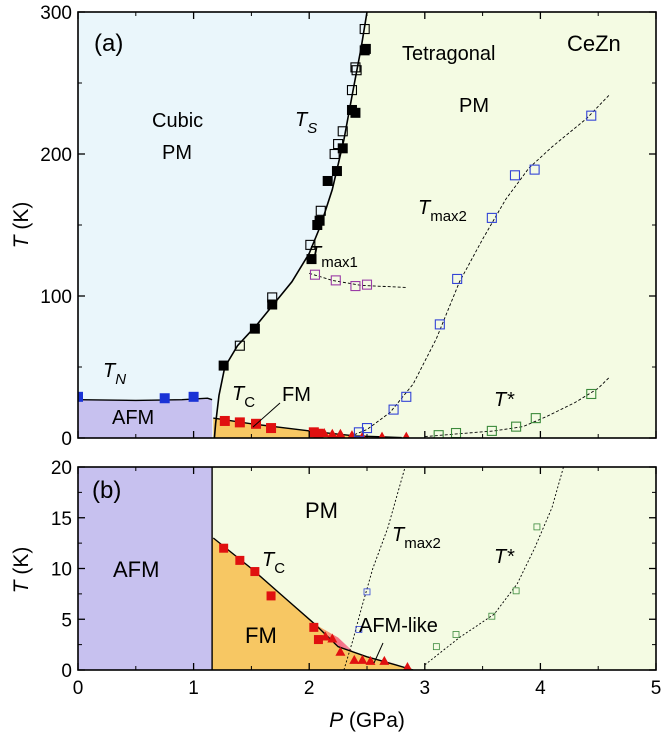 The width and height of the screenshot is (664, 741). Describe the element at coordinates (21, 570) in the screenshot. I see `y-axis-title-b: T (K)` at that location.